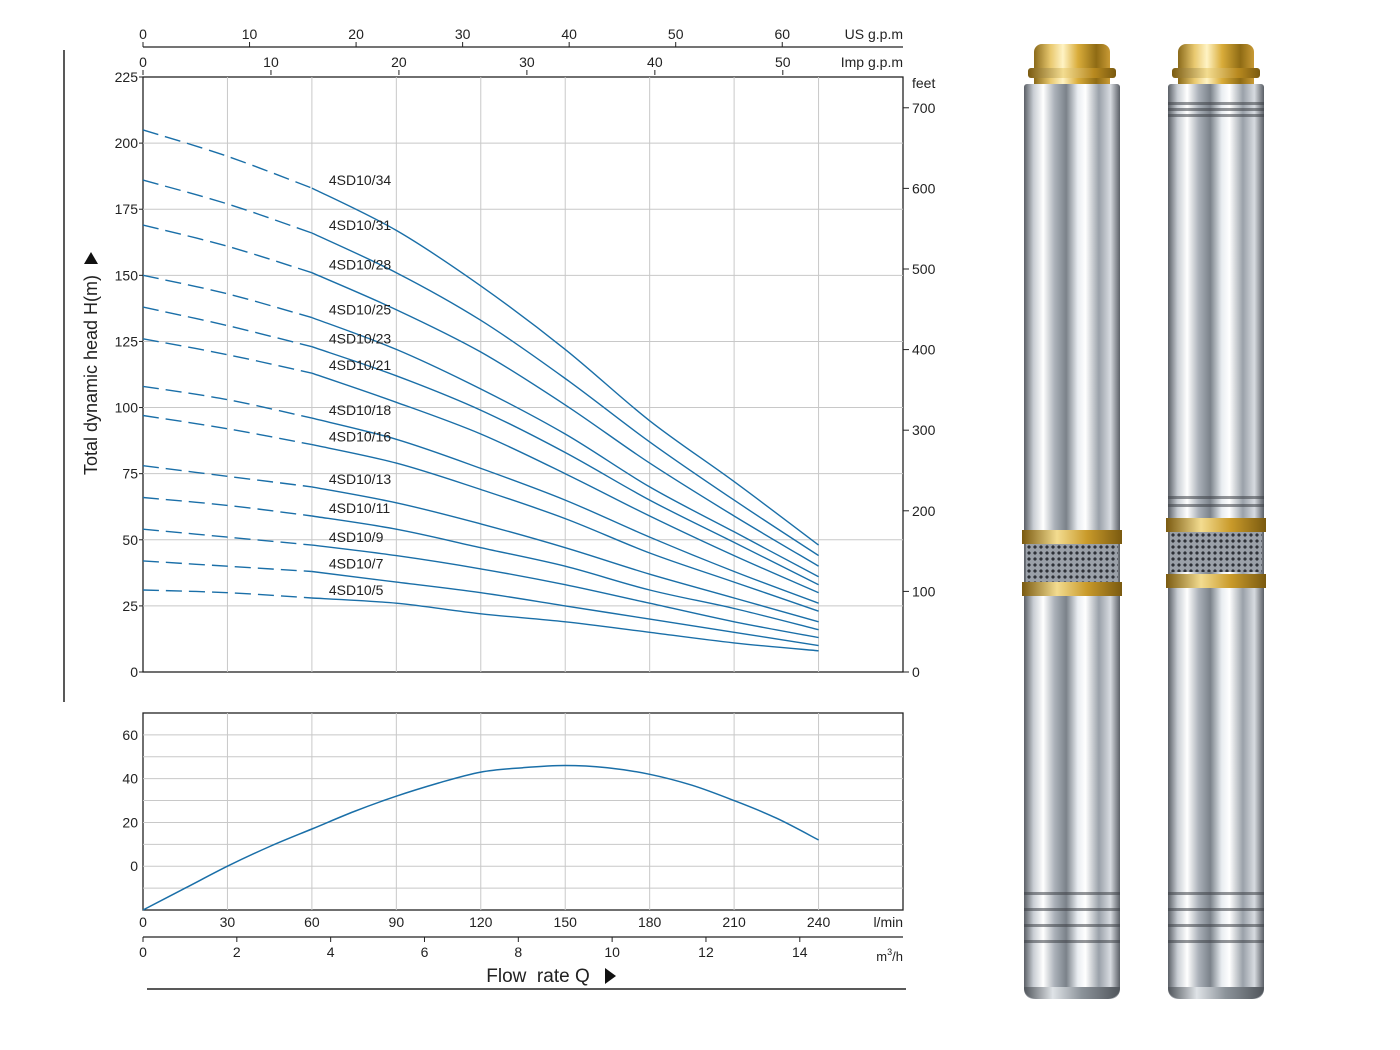 The image size is (1400, 1050). What do you see at coordinates (356, 34) in the screenshot?
I see `us-gpm-tick-label: 20` at bounding box center [356, 34].